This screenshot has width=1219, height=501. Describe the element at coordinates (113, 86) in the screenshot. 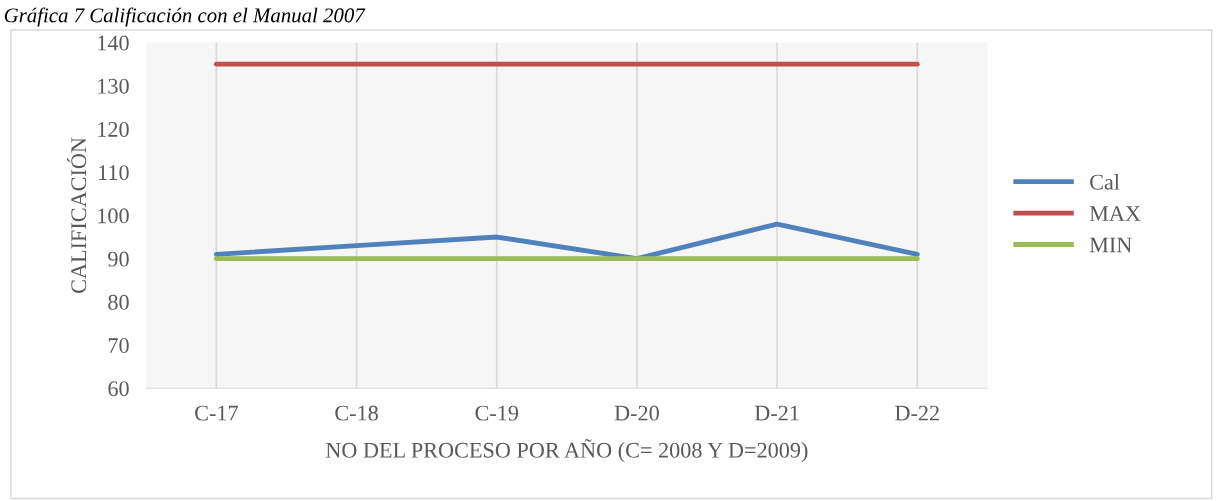

I see `y-tick-label: 130` at that location.